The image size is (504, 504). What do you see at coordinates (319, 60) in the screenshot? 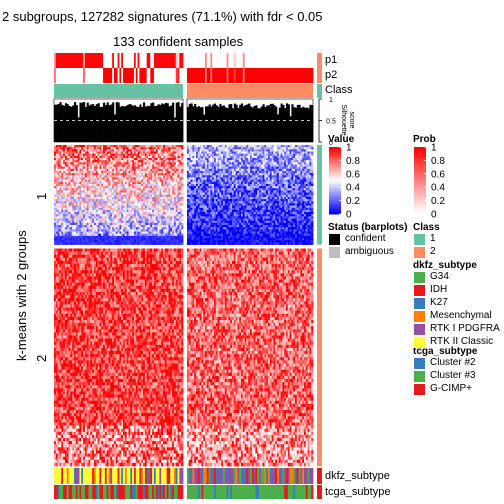
I see `p1-side-cell` at bounding box center [319, 60].